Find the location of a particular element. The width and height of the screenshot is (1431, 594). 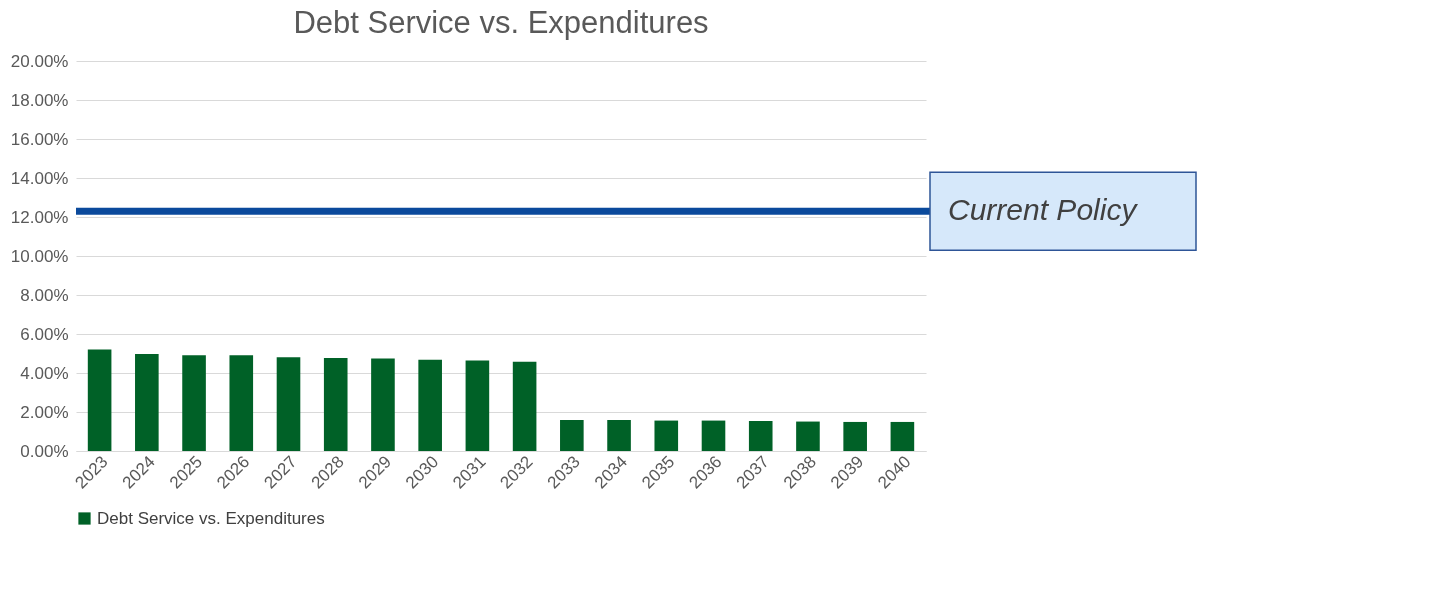

y-tick-label: 2.00% is located at coordinates (44, 412).